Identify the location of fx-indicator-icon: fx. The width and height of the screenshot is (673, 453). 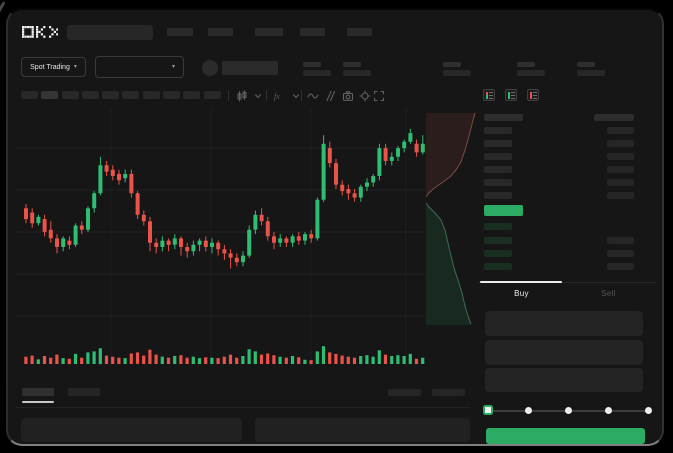
(278, 95).